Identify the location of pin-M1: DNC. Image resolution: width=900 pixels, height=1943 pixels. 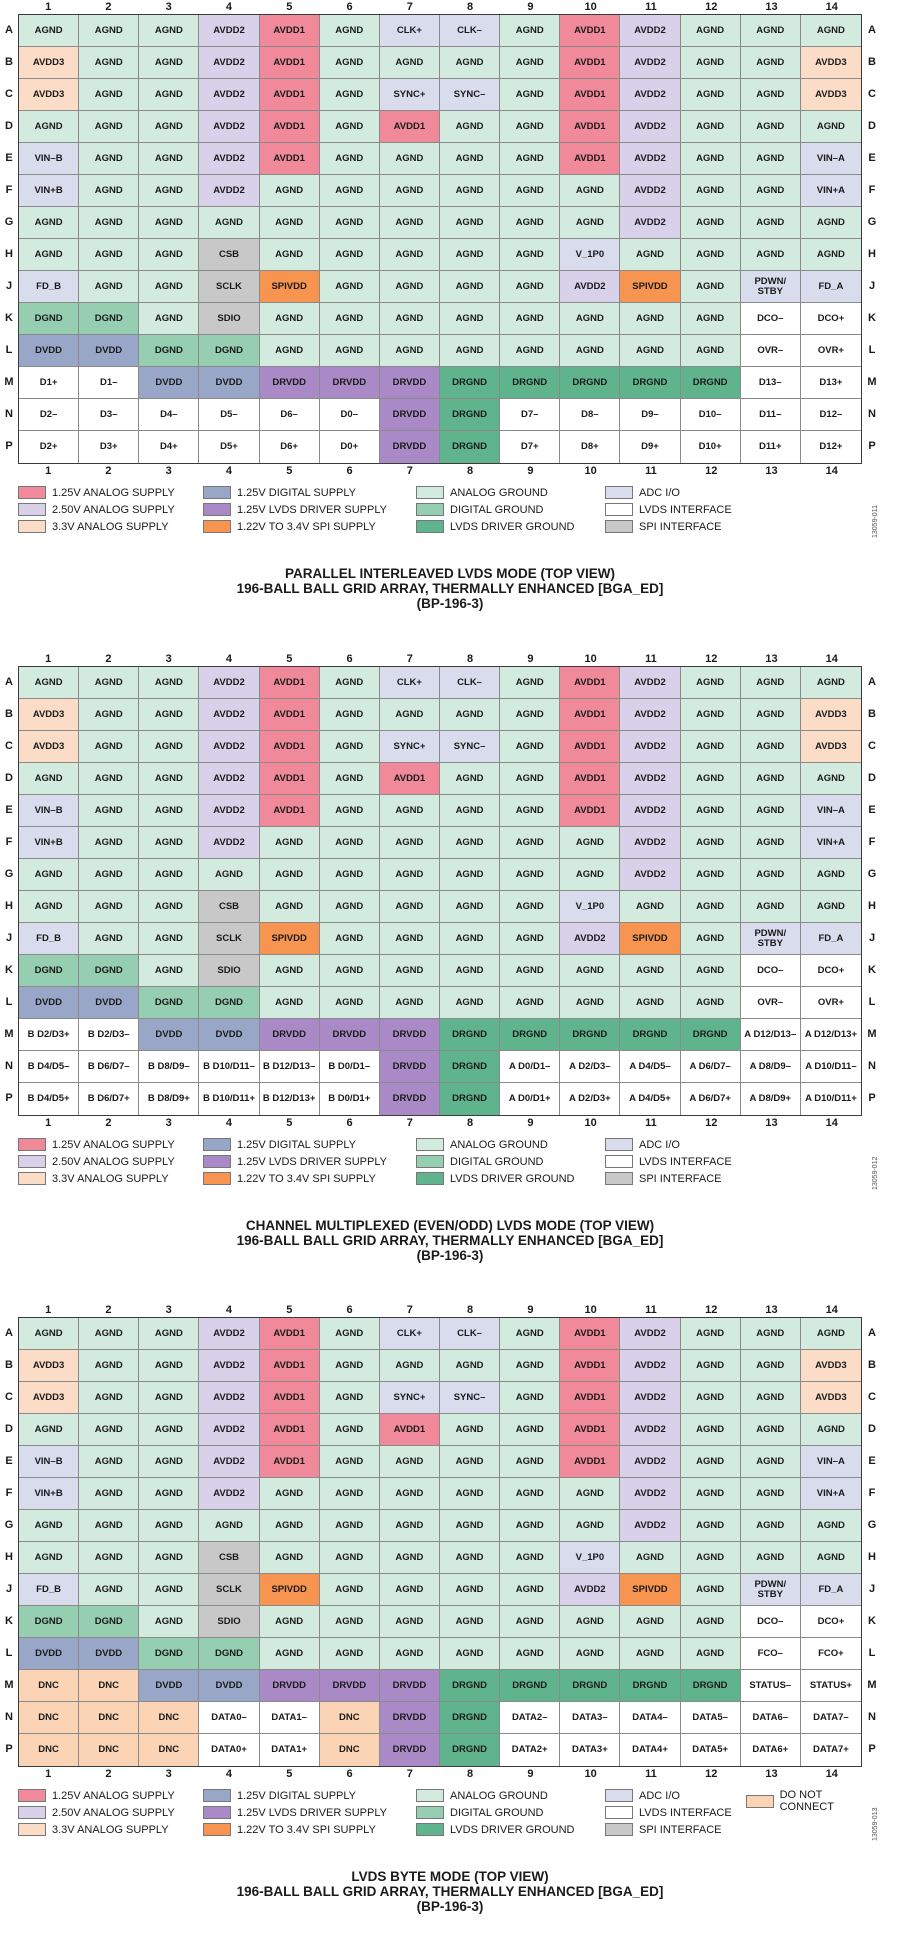
(49, 1686).